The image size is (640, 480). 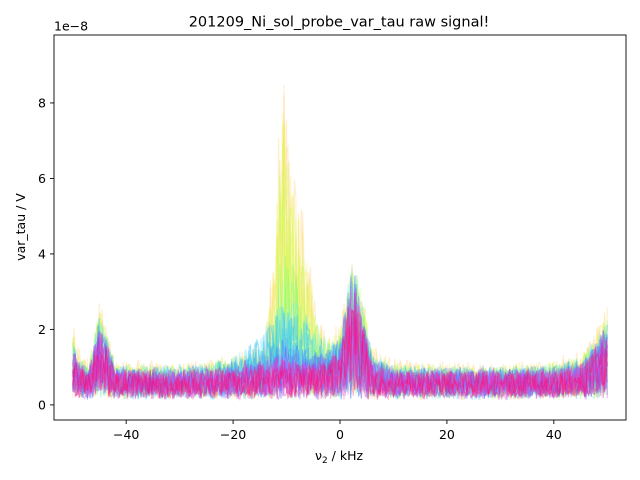 I want to click on x-tick-label: 20, so click(x=447, y=434).